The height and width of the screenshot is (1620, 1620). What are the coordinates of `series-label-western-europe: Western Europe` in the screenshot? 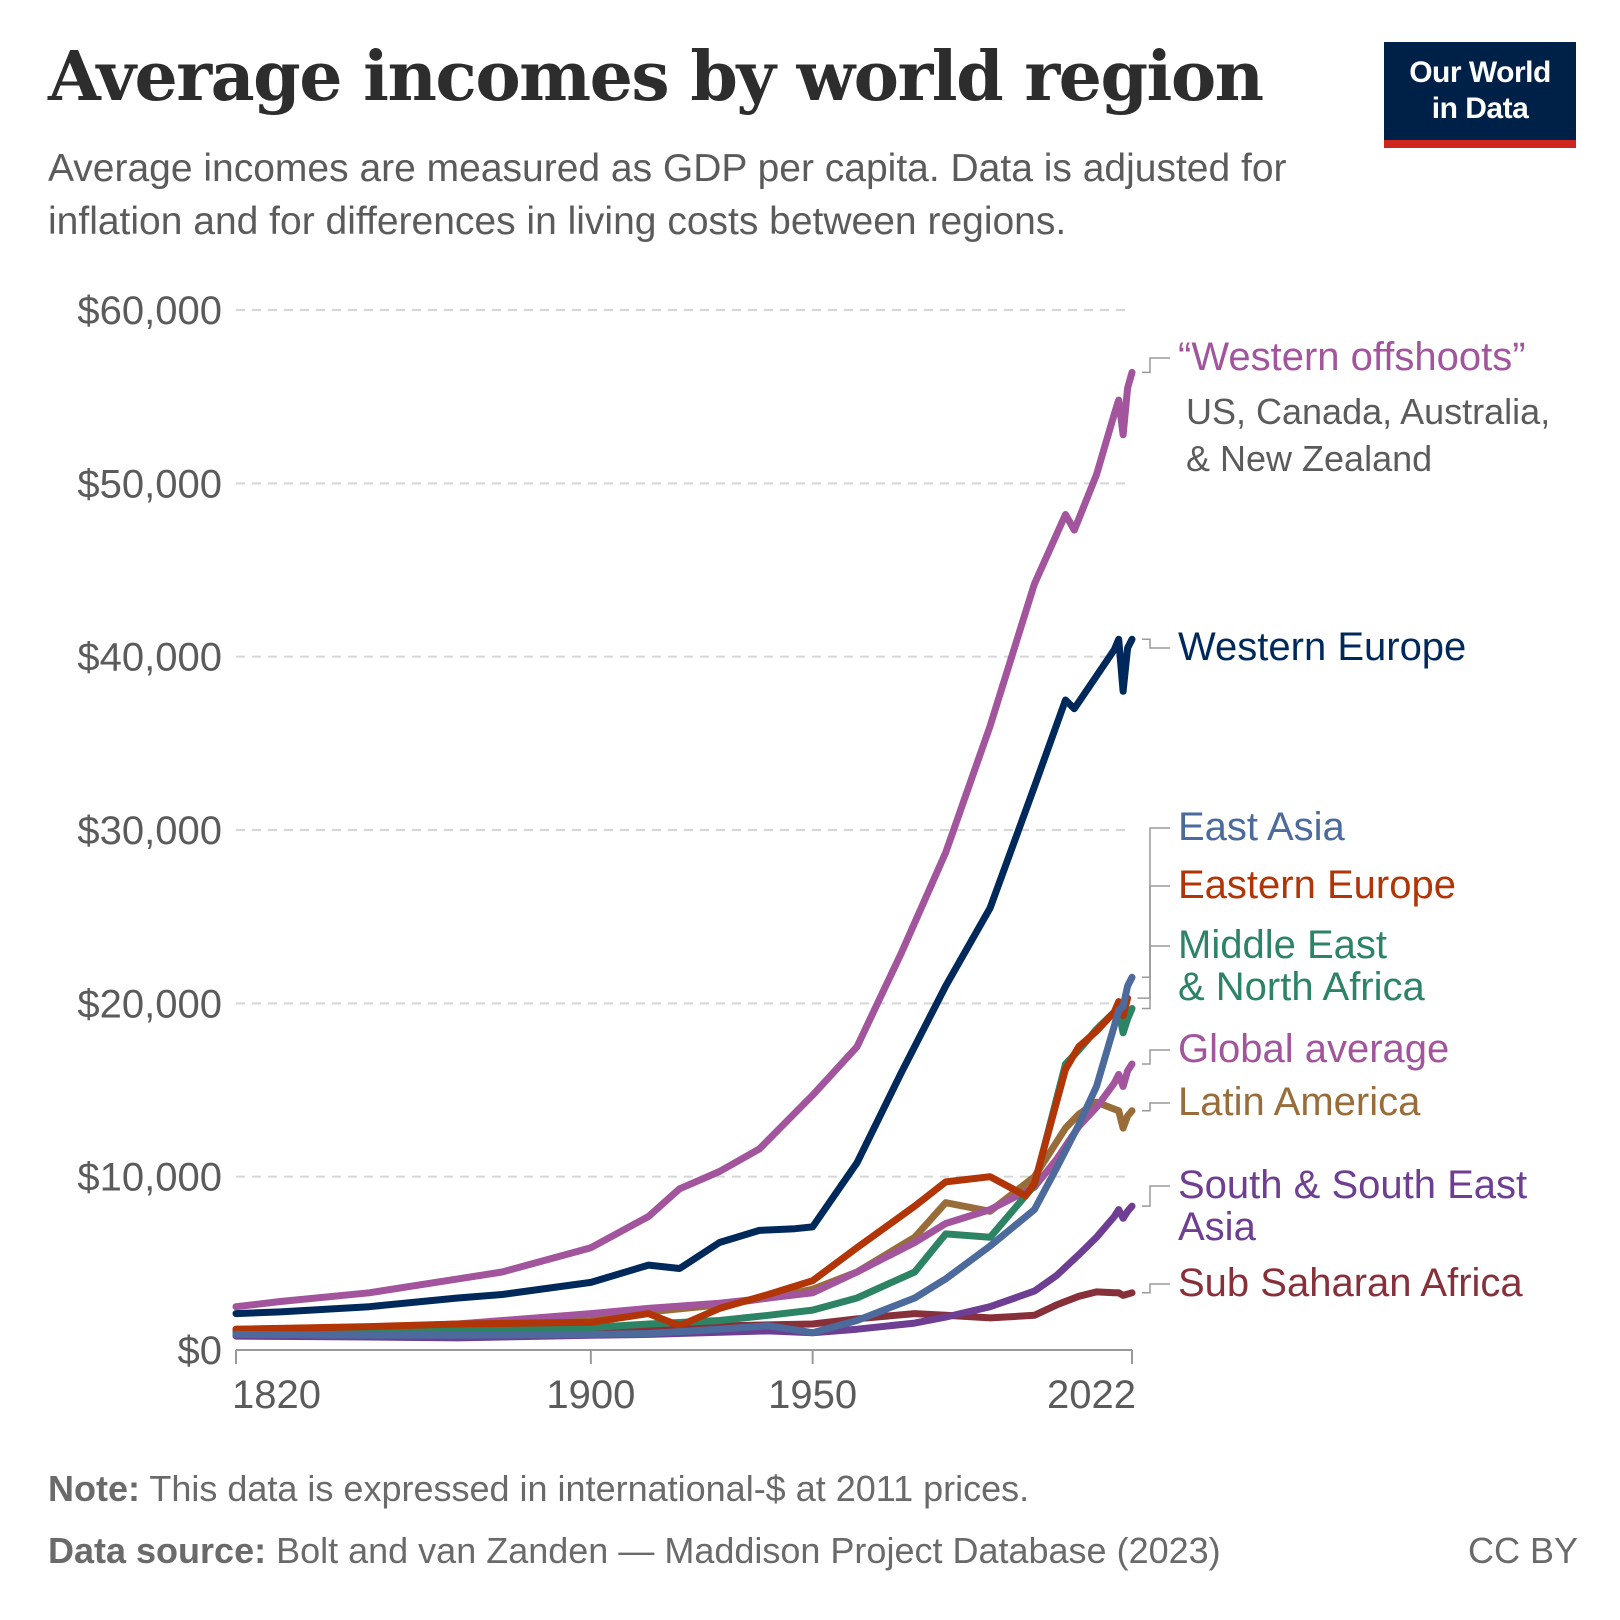 It's located at (1322, 647).